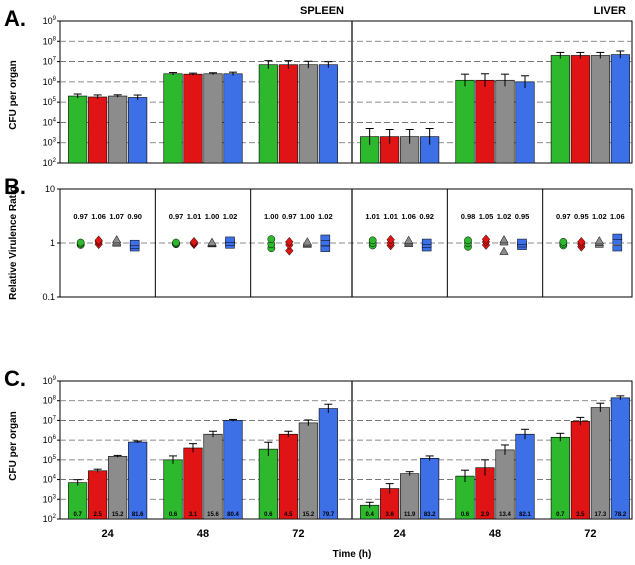 Image resolution: width=635 pixels, height=565 pixels. What do you see at coordinates (525, 515) in the screenshot?
I see `bar-label-c-liver-48-3: 82.1` at bounding box center [525, 515].